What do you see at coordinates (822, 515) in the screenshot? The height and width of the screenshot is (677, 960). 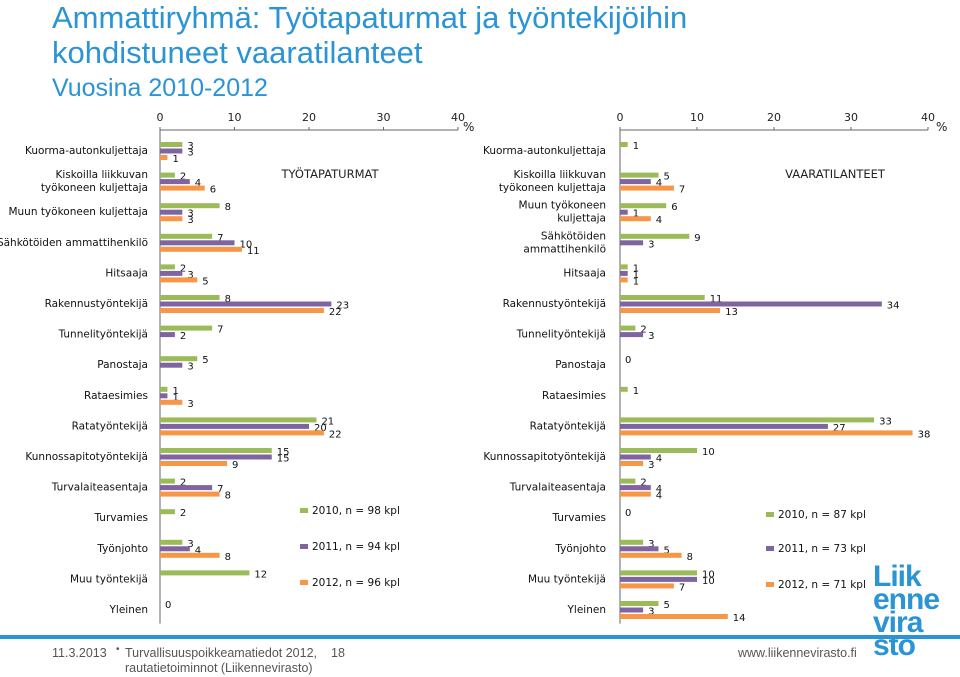 I see `chart-2-legend-entry: 2010, n = 87 kpl` at bounding box center [822, 515].